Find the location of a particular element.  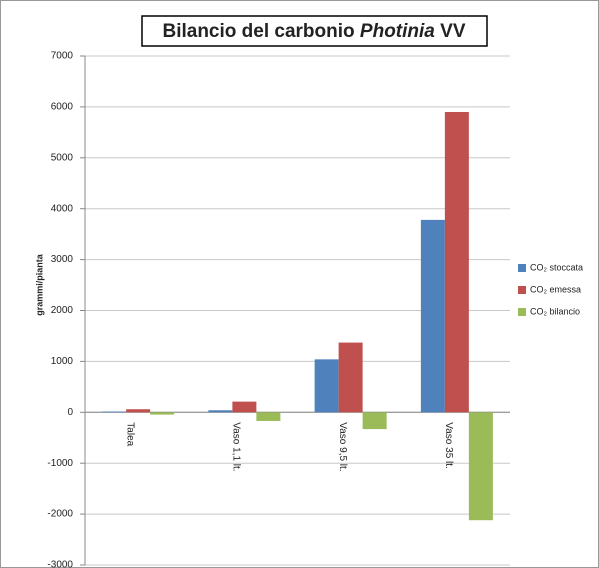

x-tick-label: Vaso 35 lt. is located at coordinates (448, 445).